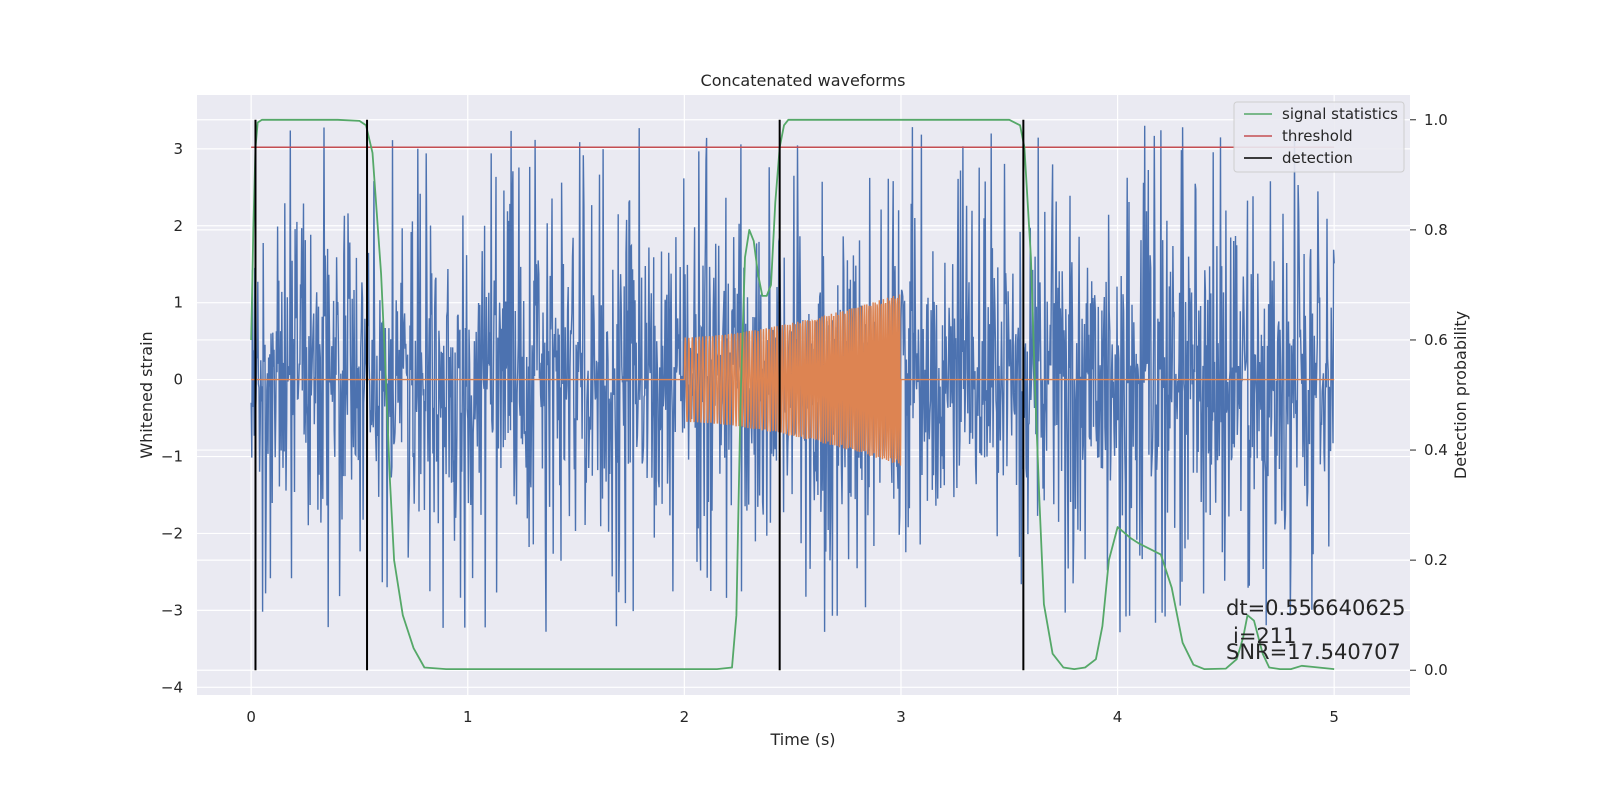 Image resolution: width=1600 pixels, height=800 pixels. What do you see at coordinates (1340, 114) in the screenshot?
I see `legend-label-signal-statistics: signal statistics` at bounding box center [1340, 114].